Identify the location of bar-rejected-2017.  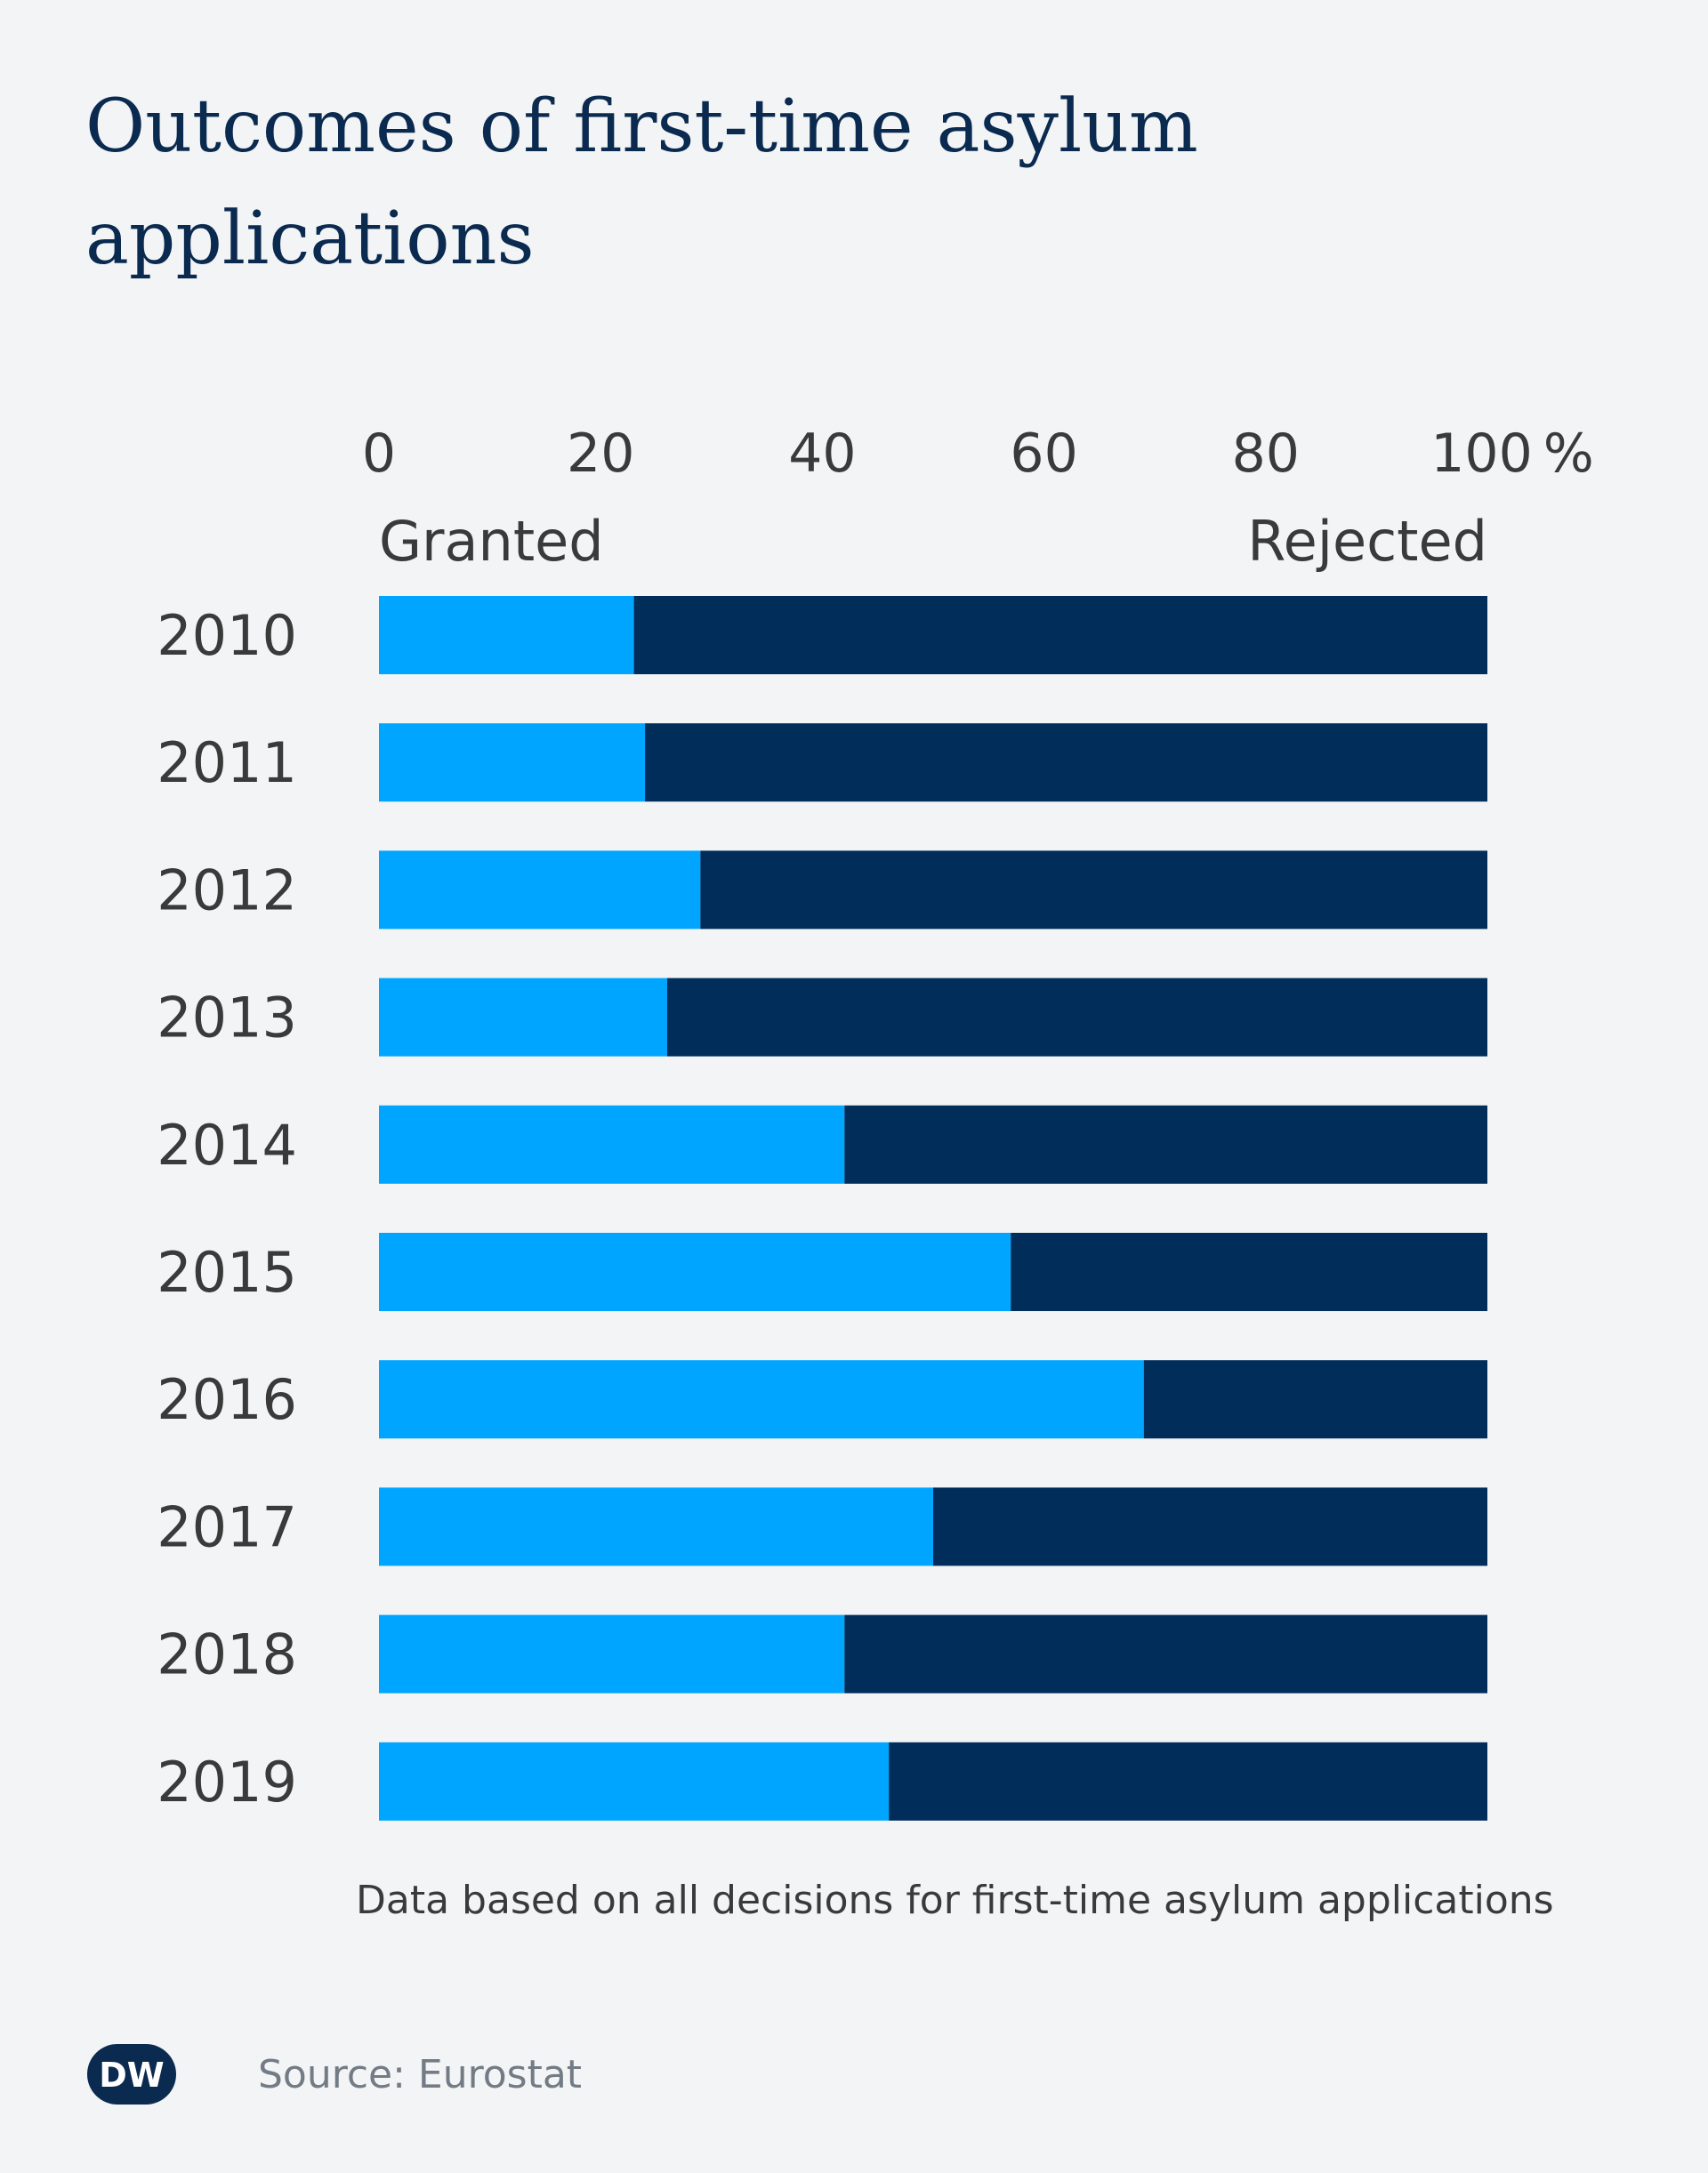
(1210, 1526).